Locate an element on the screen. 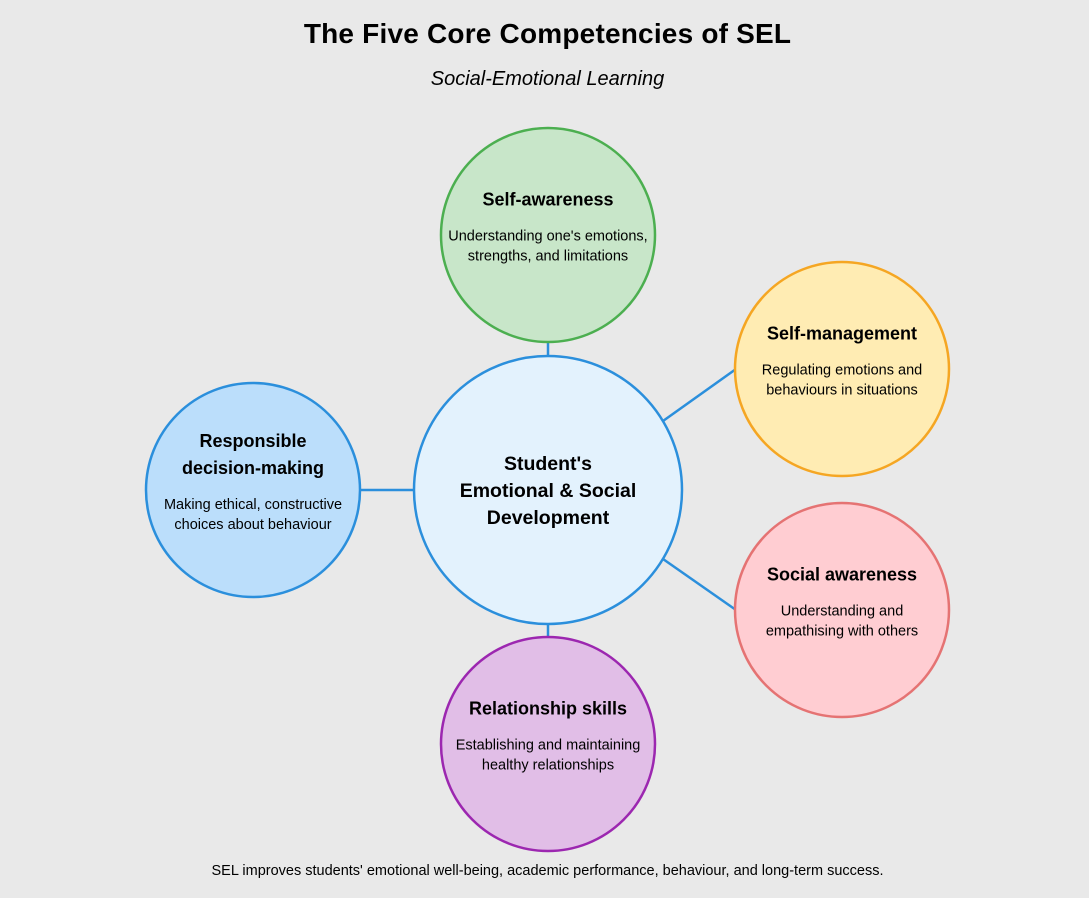  node-description: empathising with others is located at coordinates (842, 632).